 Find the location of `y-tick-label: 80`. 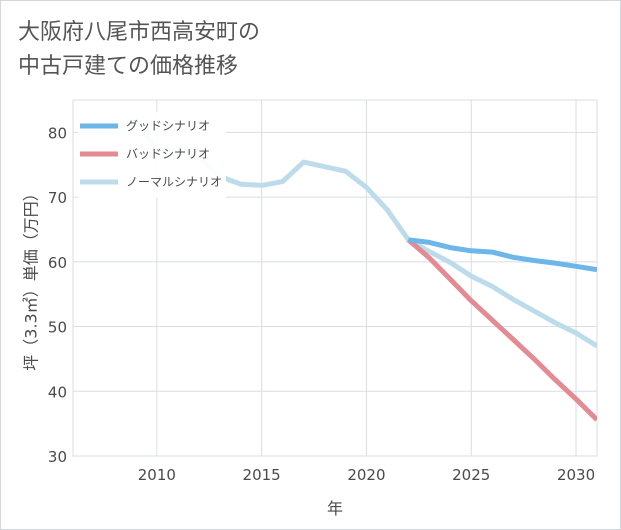

y-tick-label: 80 is located at coordinates (57, 133).